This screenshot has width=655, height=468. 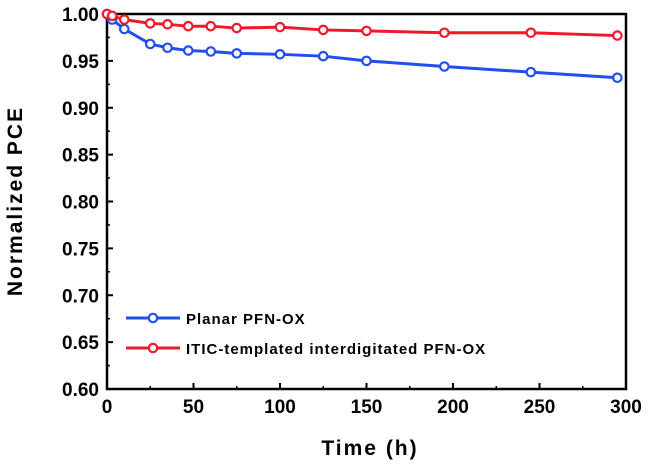 I want to click on legend-label: ITIC-templated interdigitated PFN-OX, so click(x=336, y=349).